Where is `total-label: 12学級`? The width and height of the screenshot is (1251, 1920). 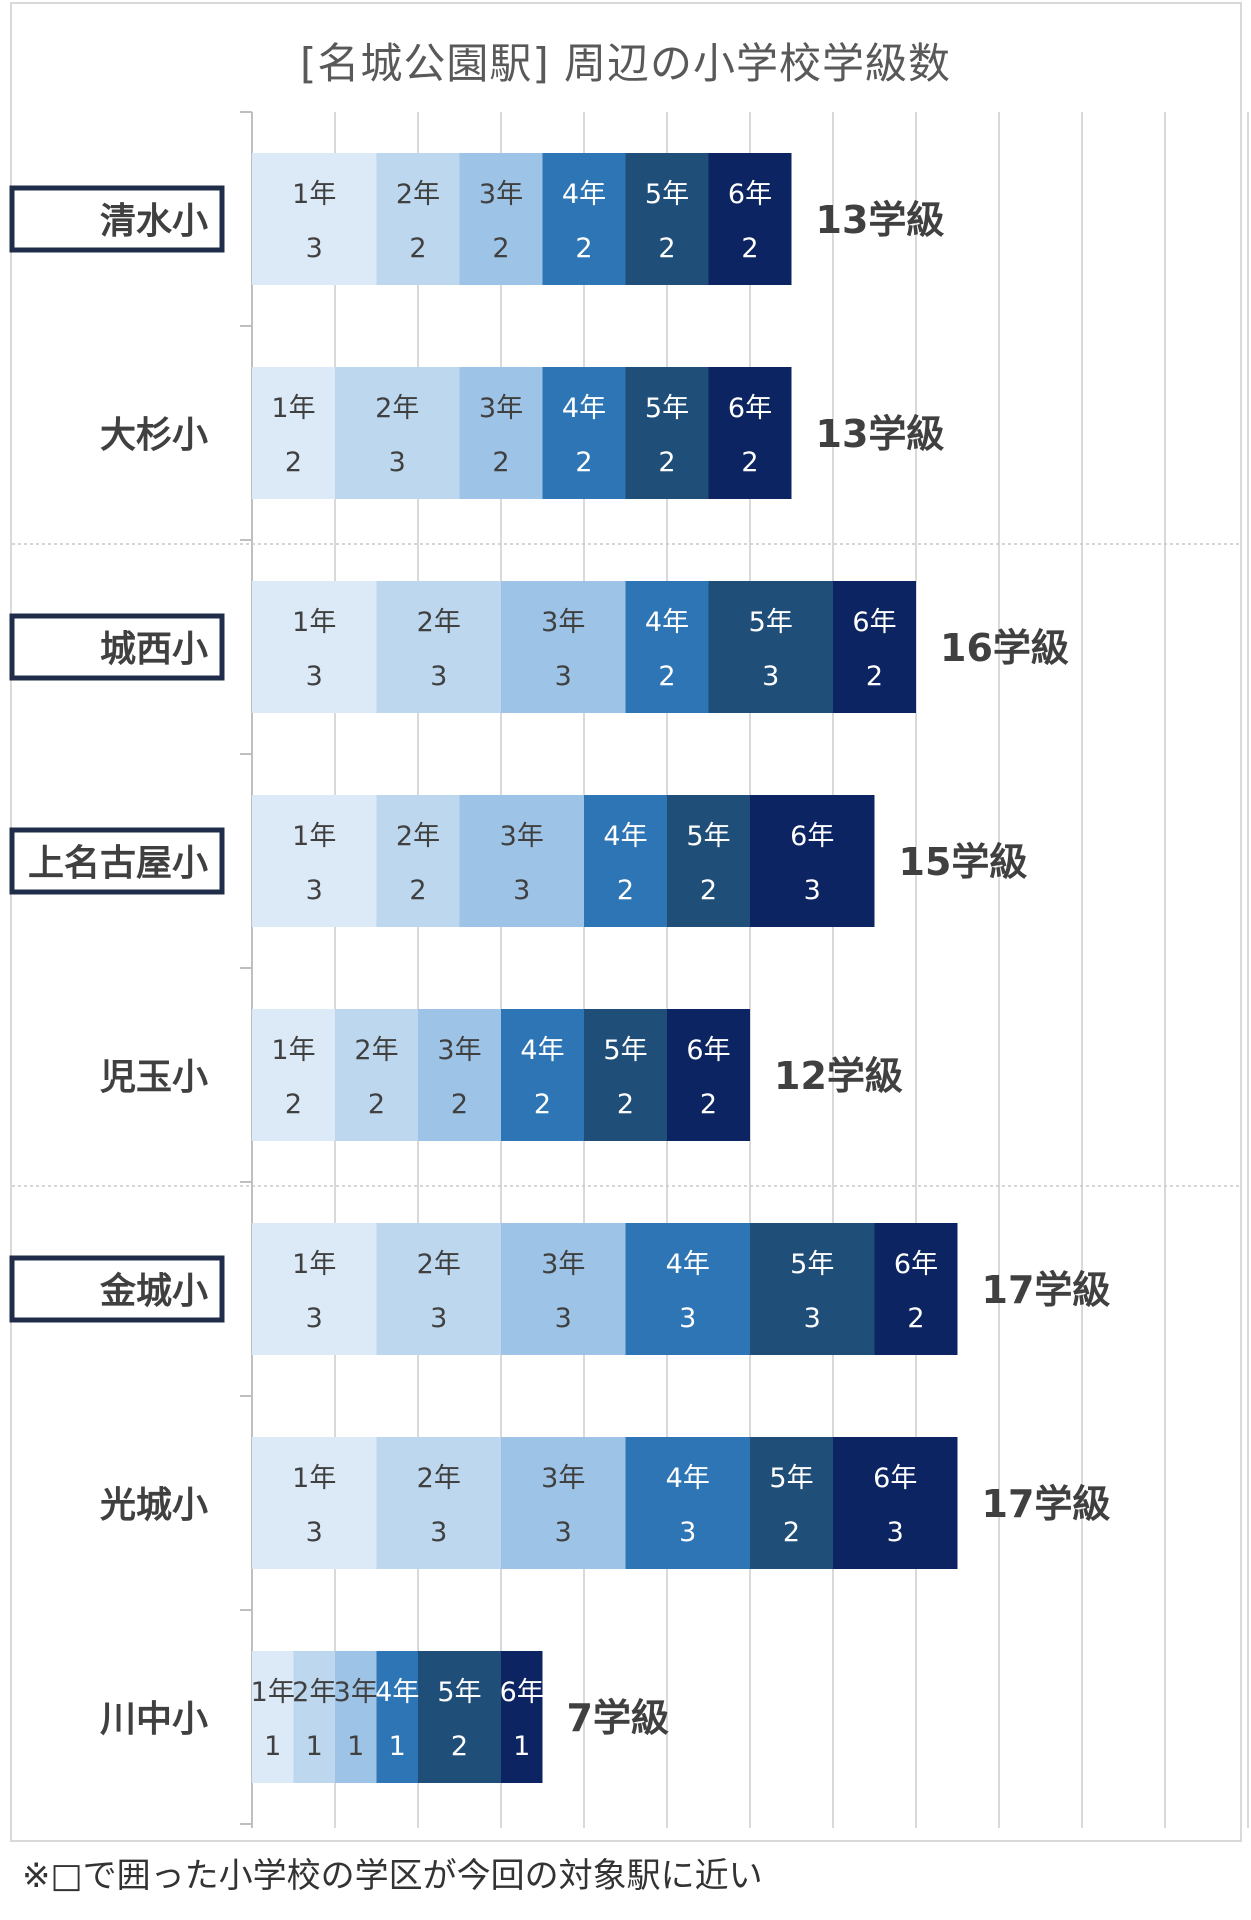 total-label: 12学級 is located at coordinates (838, 1076).